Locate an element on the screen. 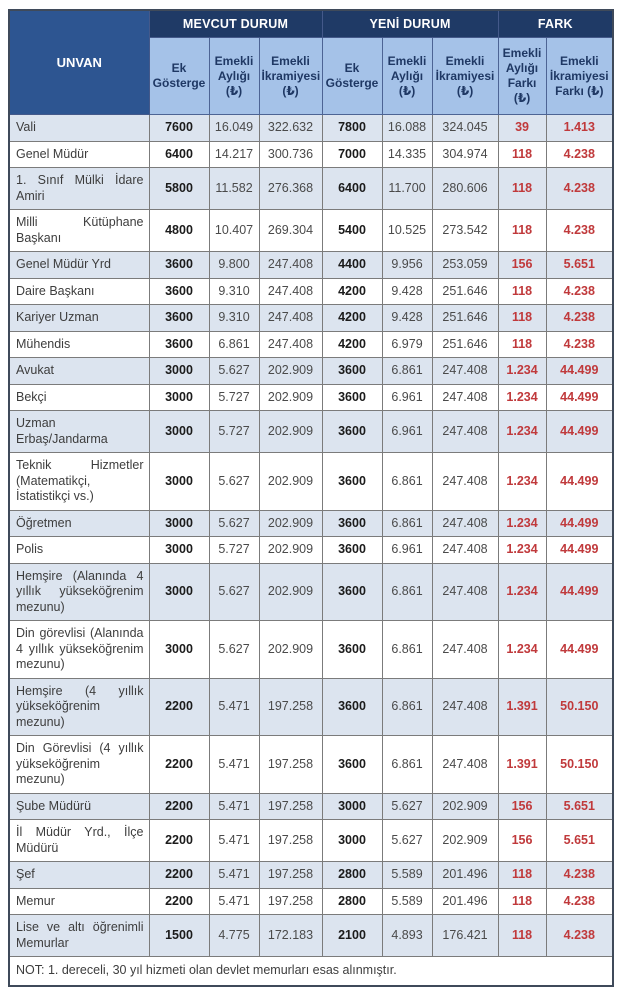 The width and height of the screenshot is (620, 987). unvan-cell: Avukat is located at coordinates (79, 371).